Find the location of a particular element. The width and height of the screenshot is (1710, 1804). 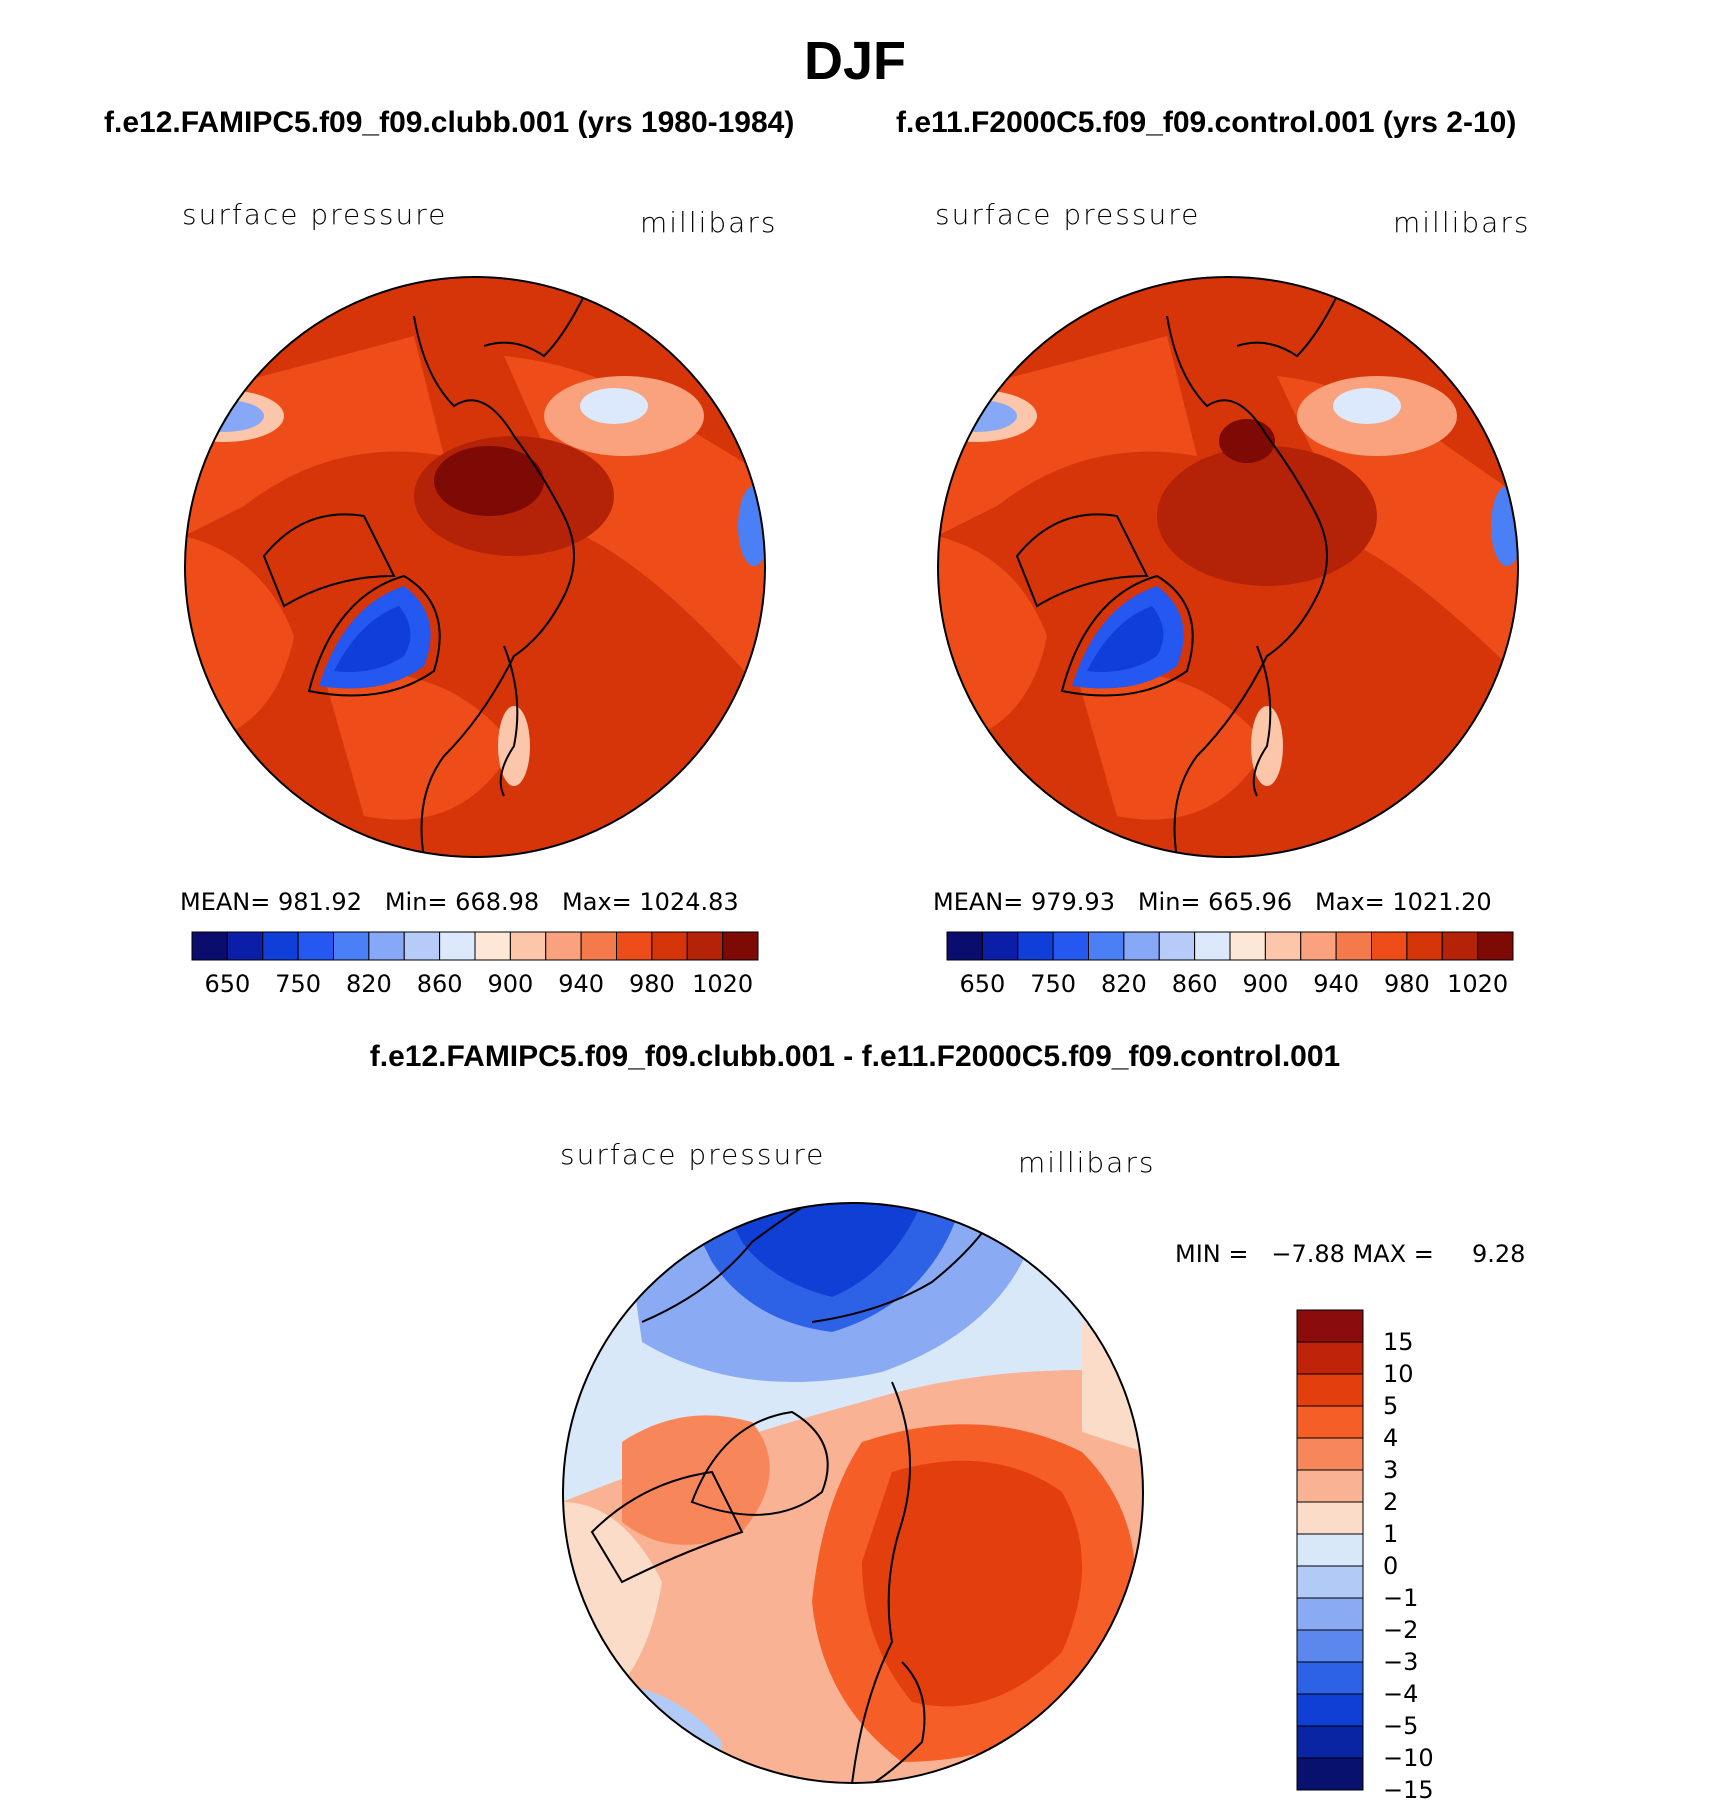

diff-units-label: millibars is located at coordinates (1087, 1162).